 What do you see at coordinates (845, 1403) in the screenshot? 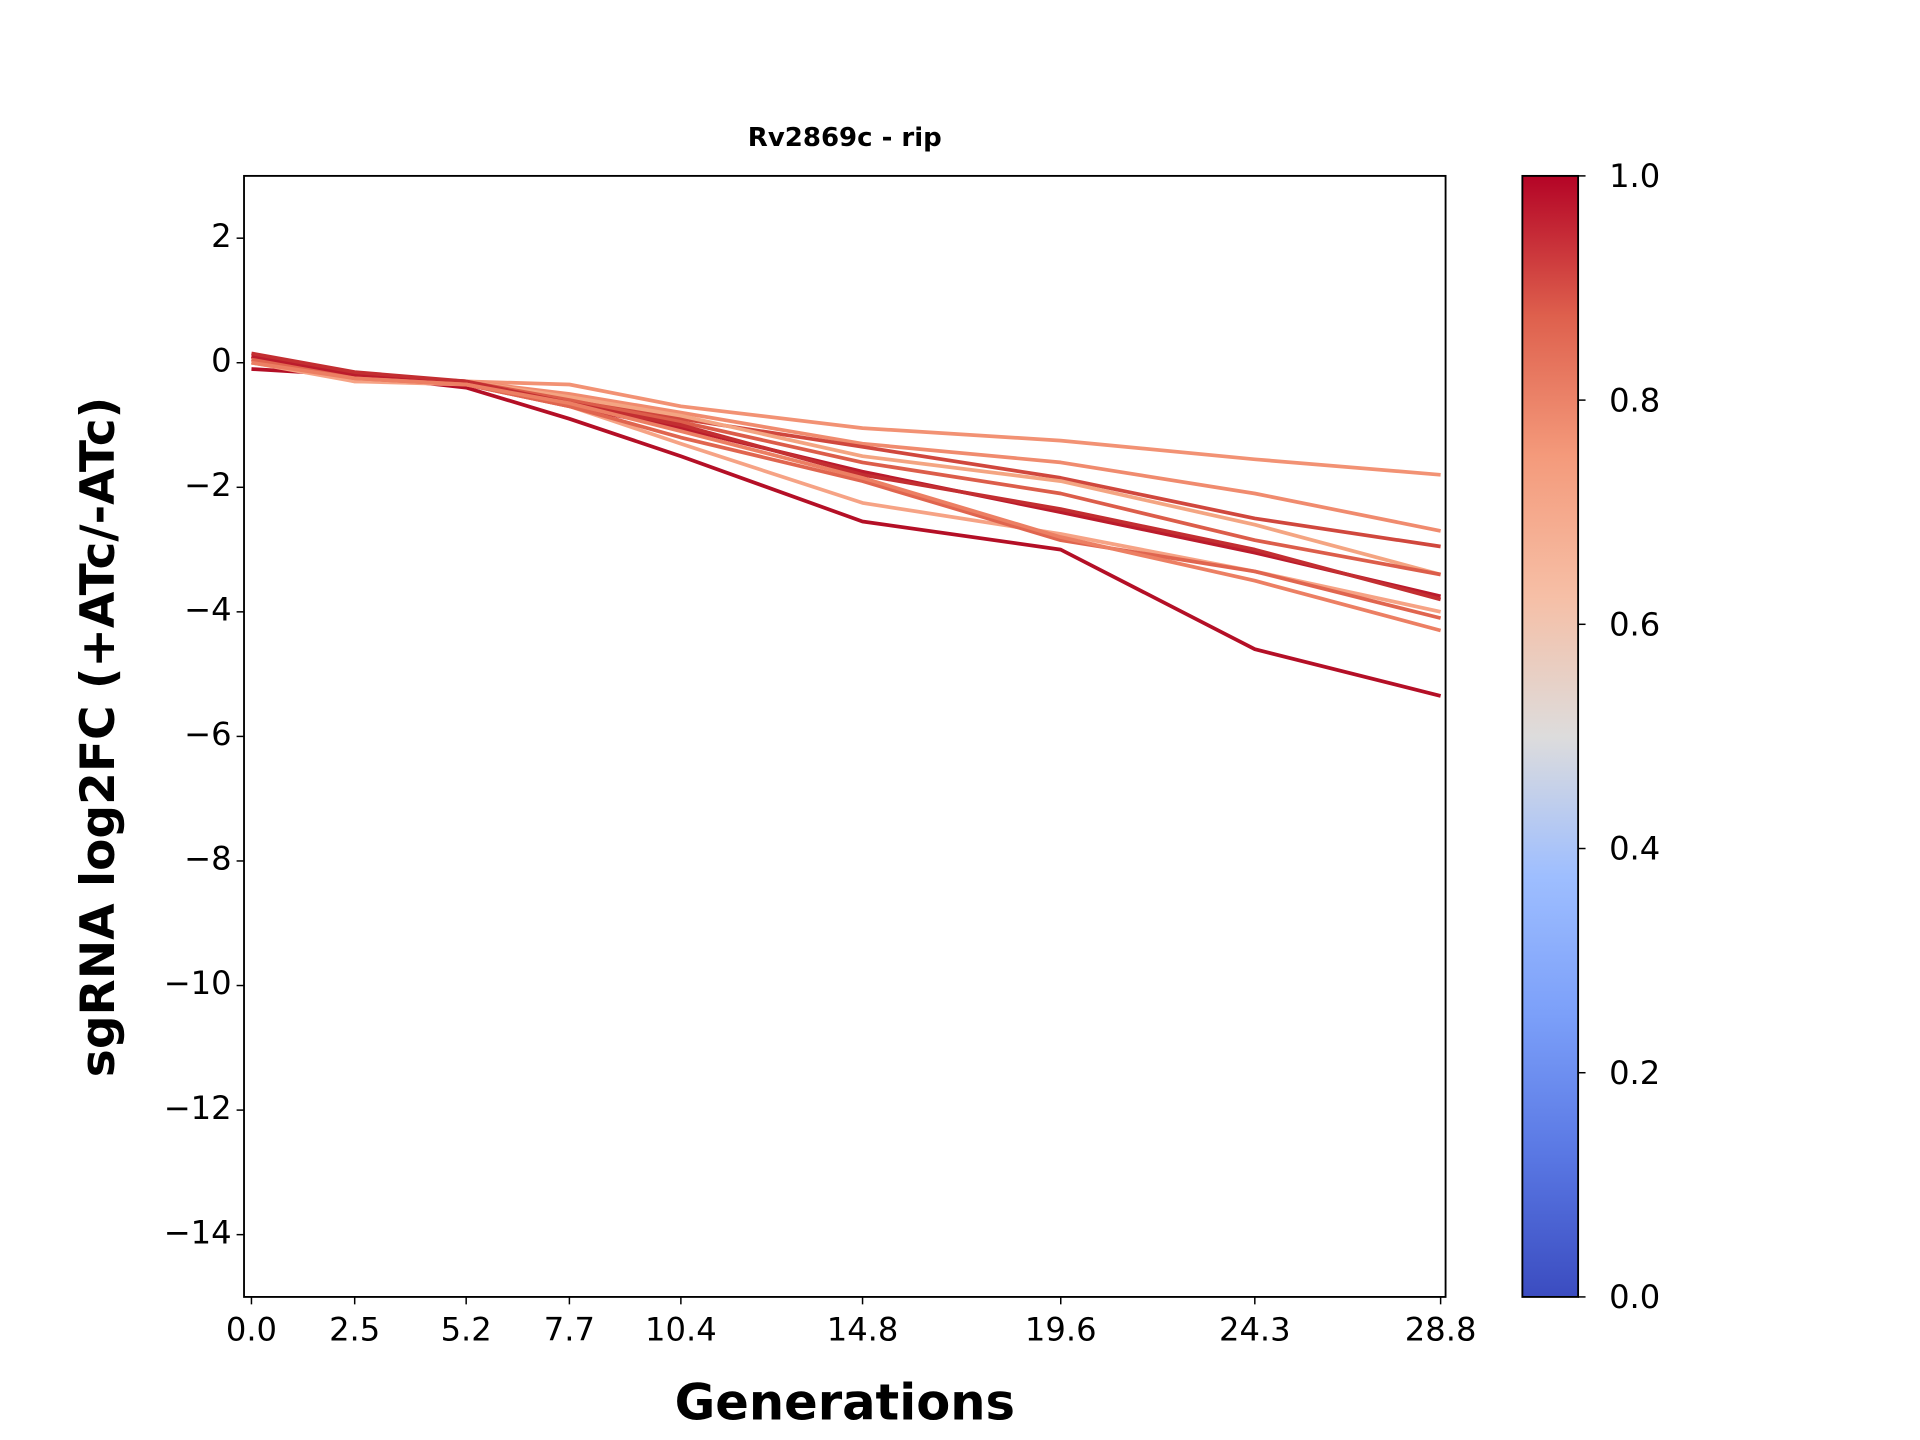
I see `x-axis-label: Generations` at bounding box center [845, 1403].